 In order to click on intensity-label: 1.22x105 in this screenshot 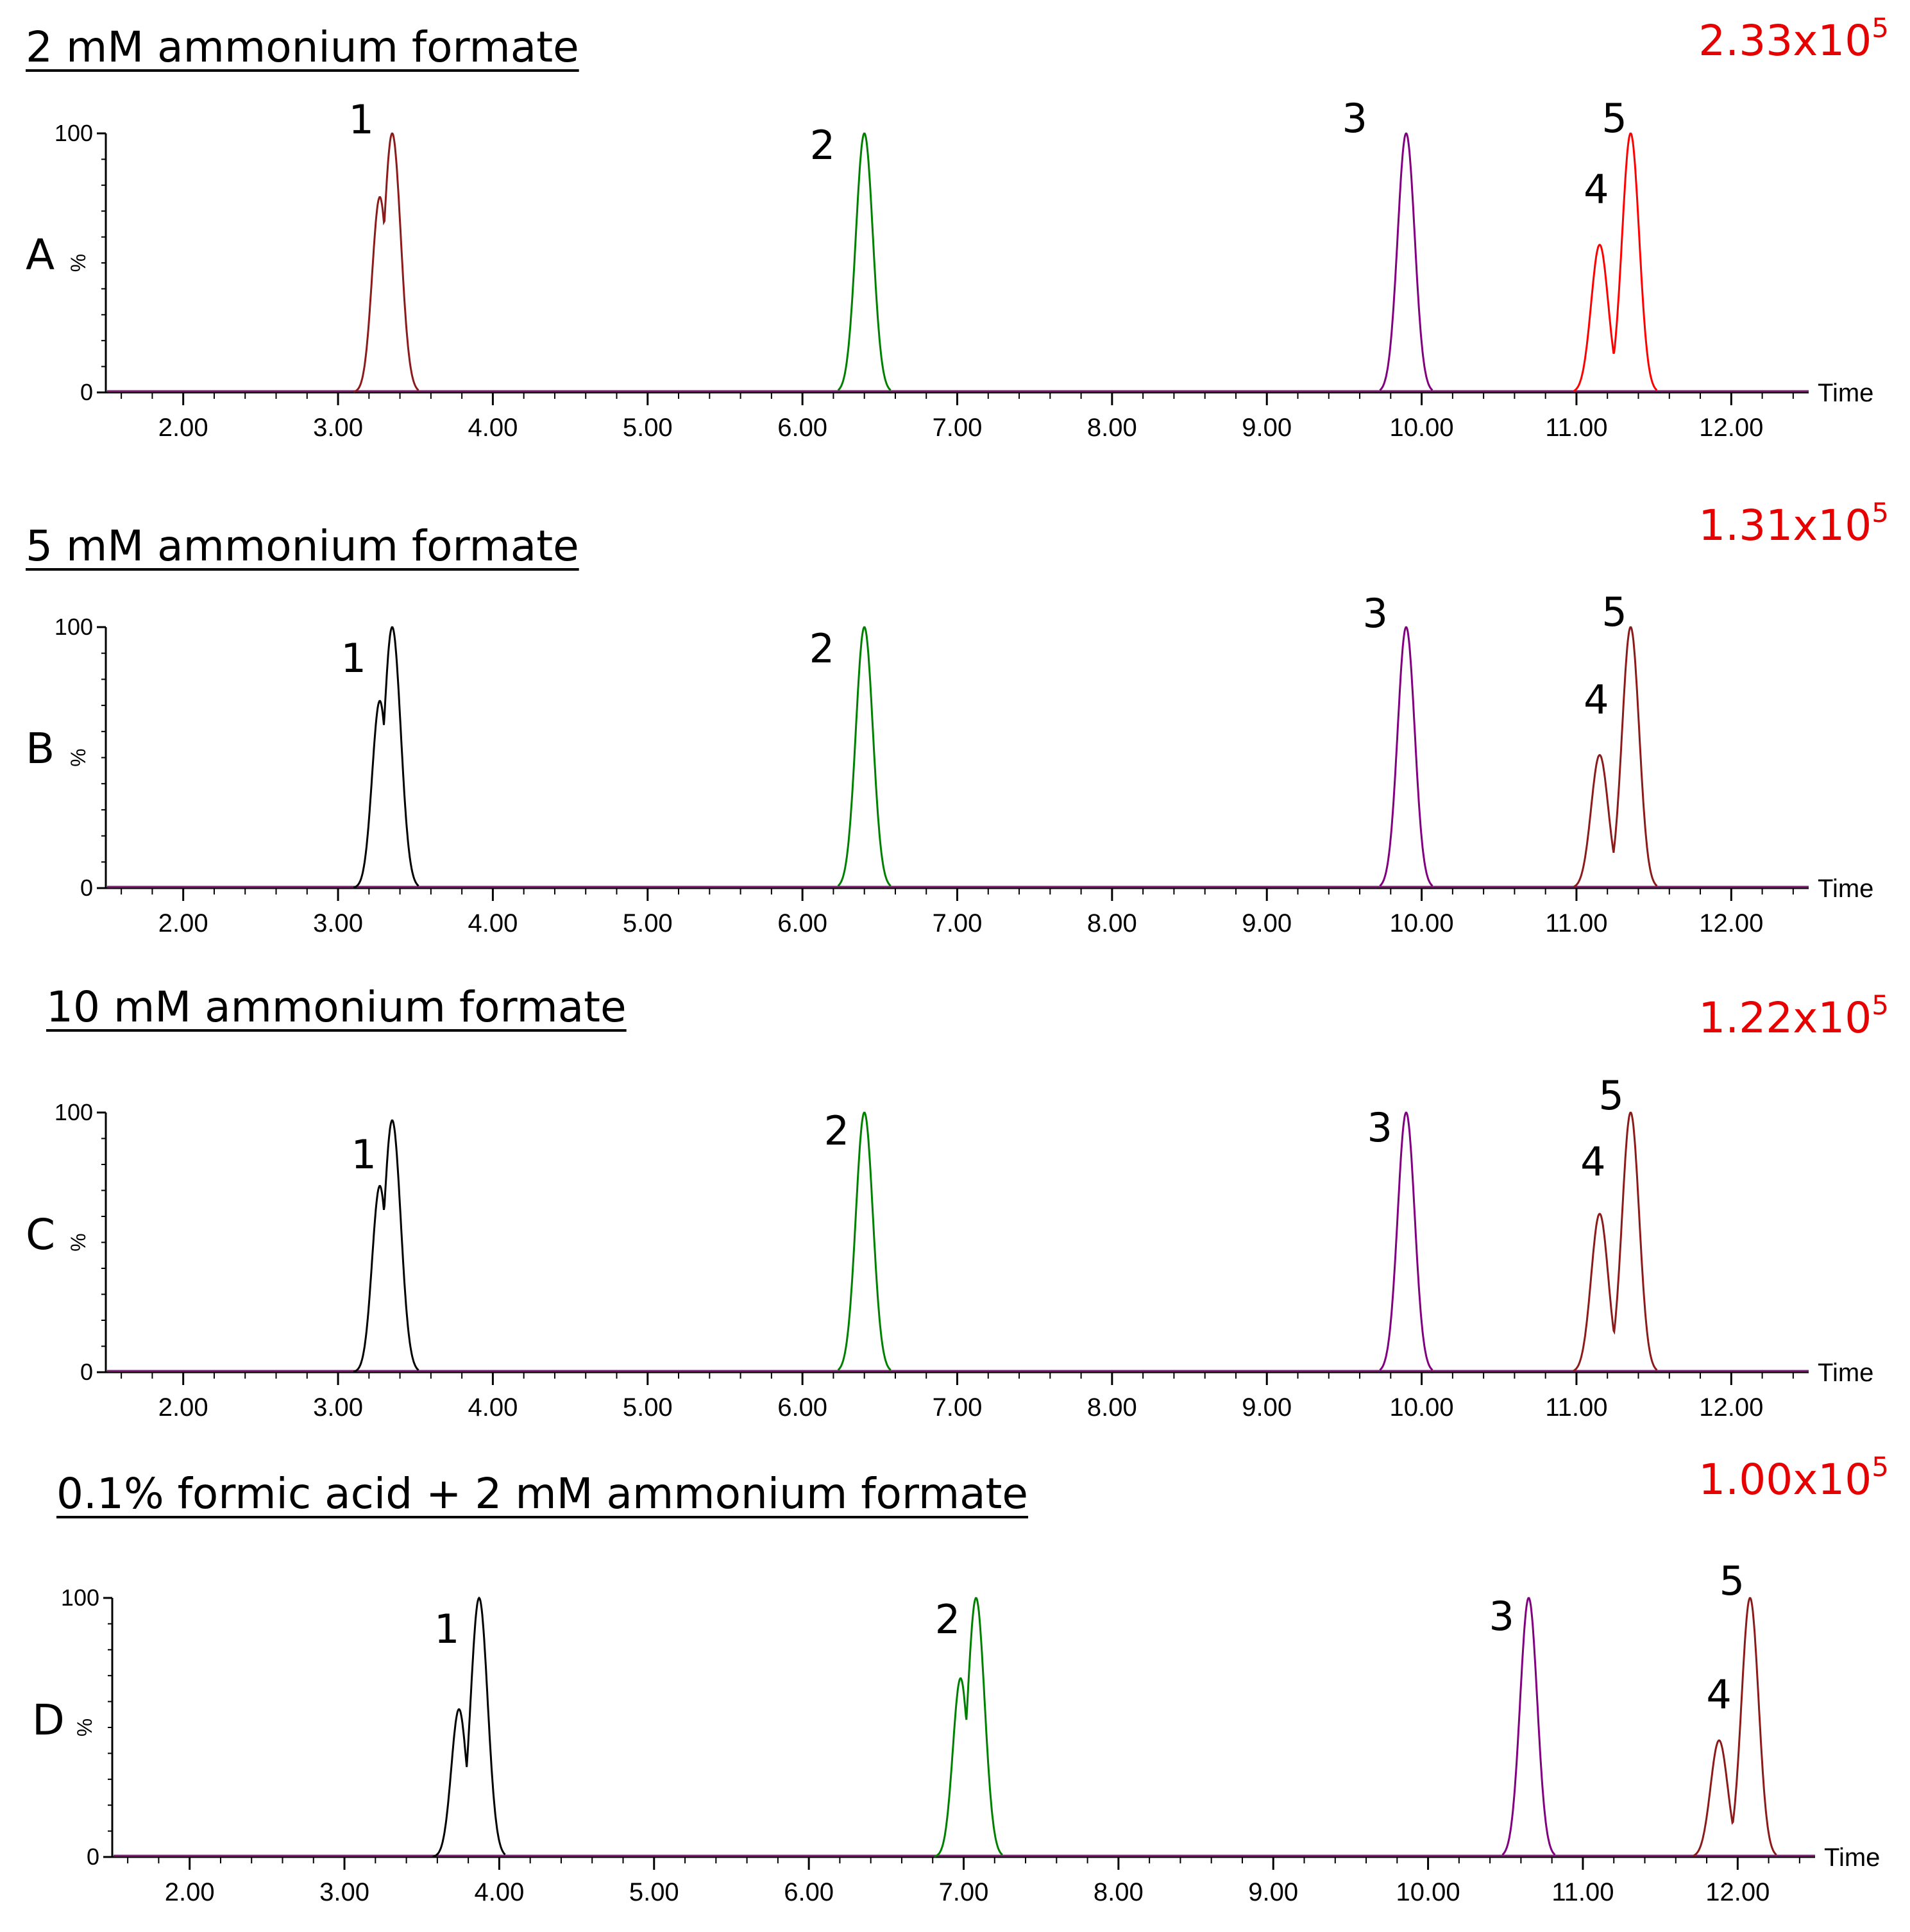, I will do `click(1793, 1016)`.